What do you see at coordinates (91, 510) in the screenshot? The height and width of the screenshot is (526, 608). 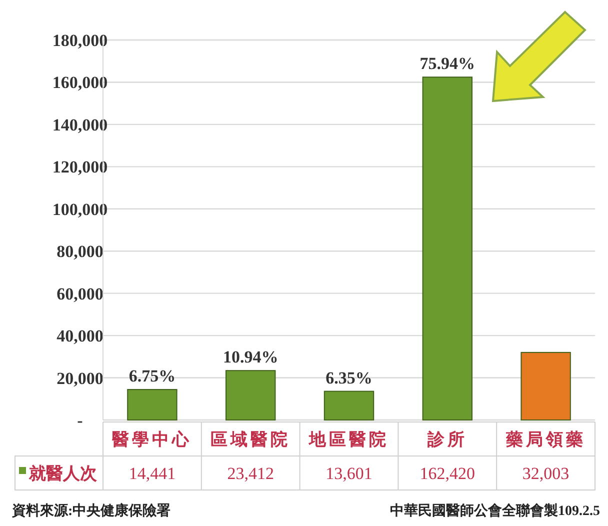 I see `source-note: 資料來源:中央健康保險署` at bounding box center [91, 510].